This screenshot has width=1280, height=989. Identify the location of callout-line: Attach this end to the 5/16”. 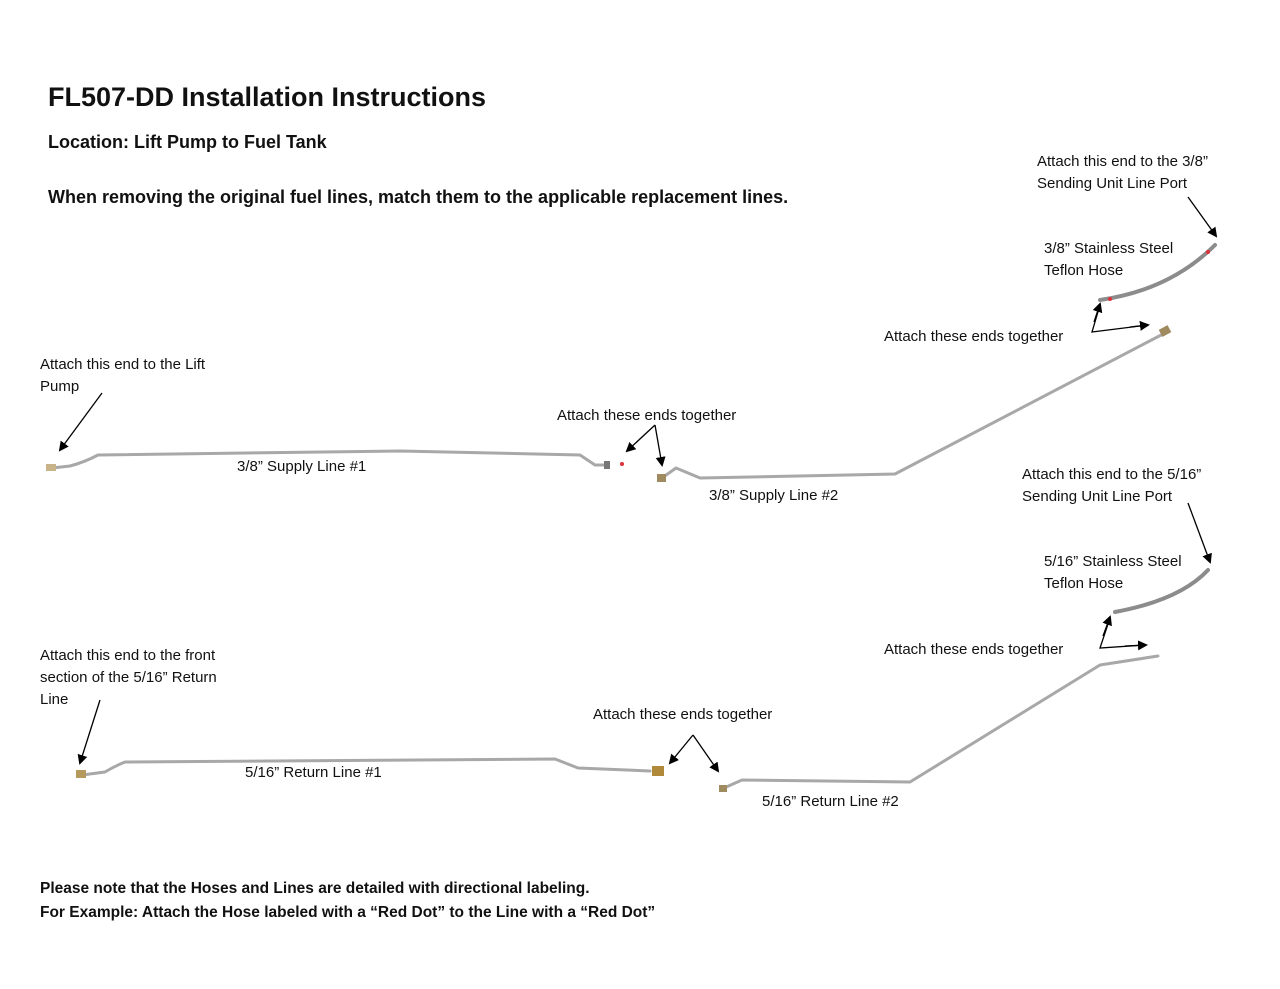
(1112, 474).